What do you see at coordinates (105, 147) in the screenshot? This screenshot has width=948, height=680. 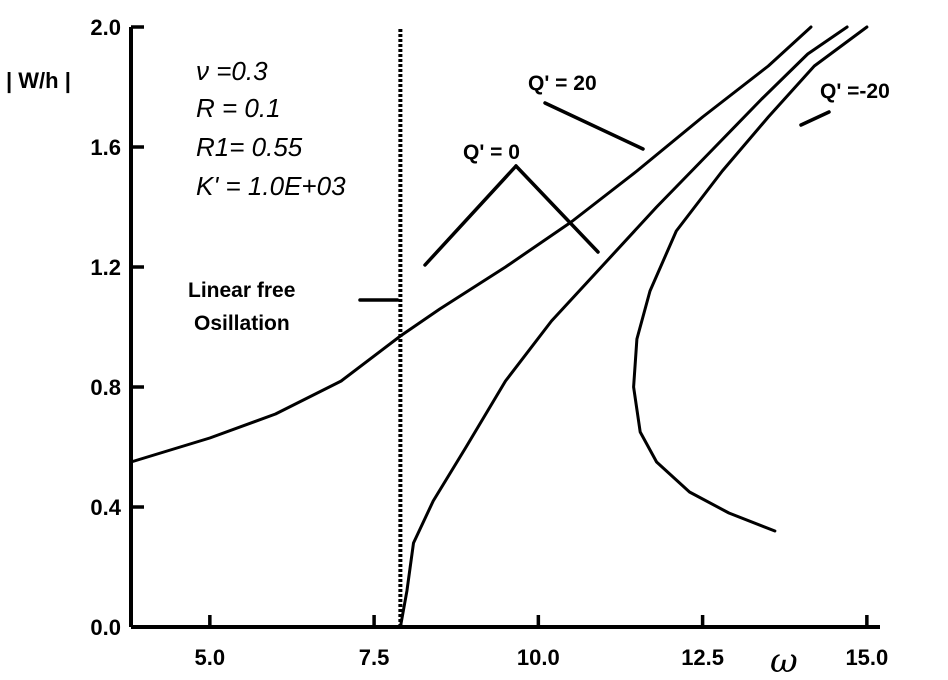 I see `y-tick-label: 1.6` at bounding box center [105, 147].